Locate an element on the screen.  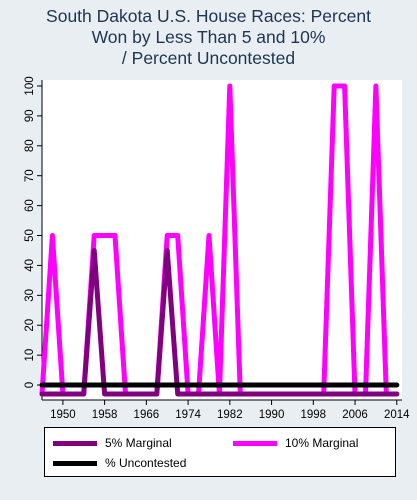
x-tick-label: 1974 is located at coordinates (188, 415).